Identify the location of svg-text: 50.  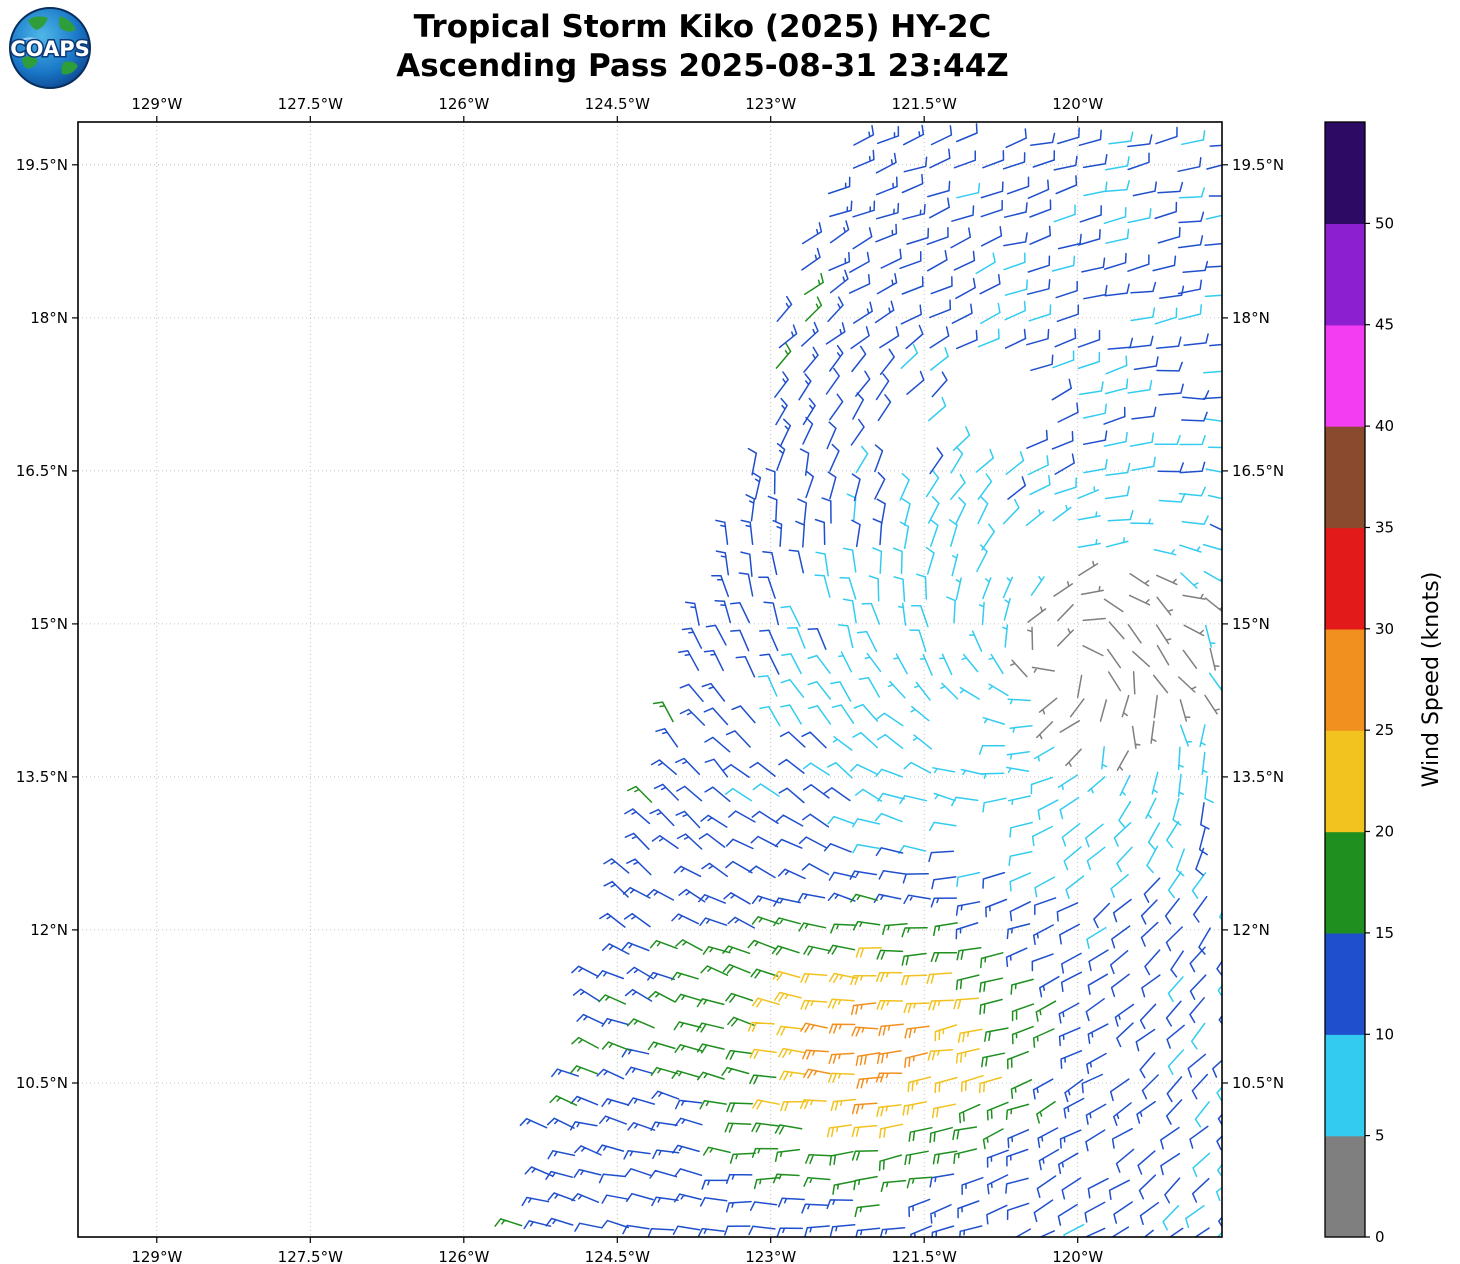
(1384, 223).